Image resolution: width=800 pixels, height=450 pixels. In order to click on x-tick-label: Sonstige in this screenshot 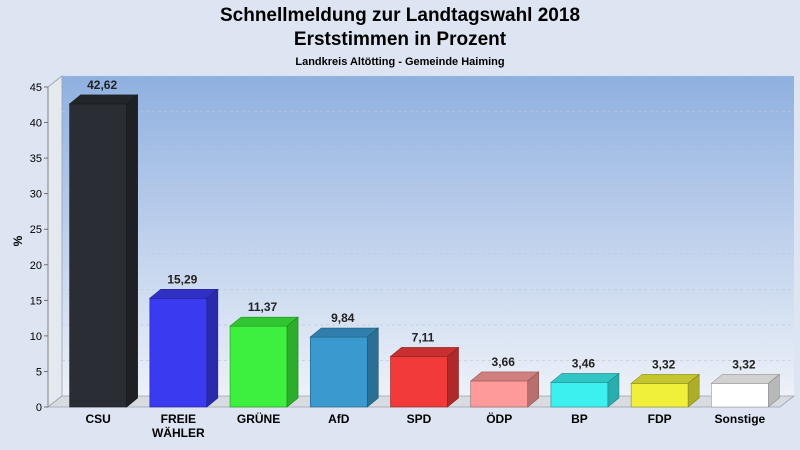, I will do `click(740, 419)`.